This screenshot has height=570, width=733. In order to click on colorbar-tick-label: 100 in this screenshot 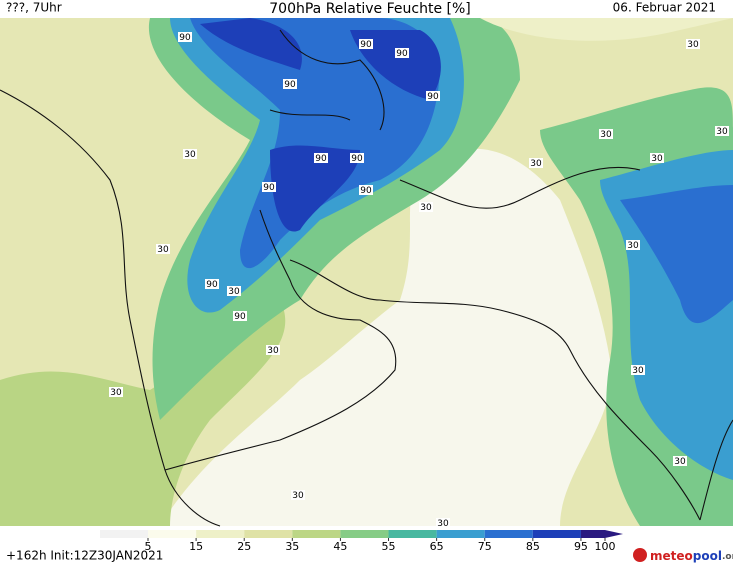, I will do `click(605, 546)`.